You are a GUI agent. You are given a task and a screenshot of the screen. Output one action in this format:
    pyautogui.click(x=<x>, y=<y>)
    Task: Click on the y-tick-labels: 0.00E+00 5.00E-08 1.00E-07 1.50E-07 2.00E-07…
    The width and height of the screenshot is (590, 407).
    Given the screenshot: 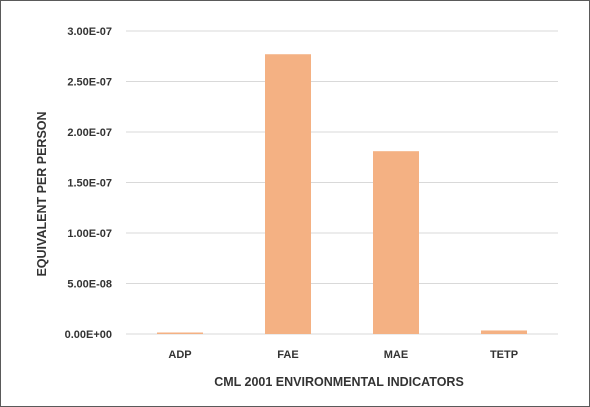 What is the action you would take?
    pyautogui.click(x=88, y=183)
    